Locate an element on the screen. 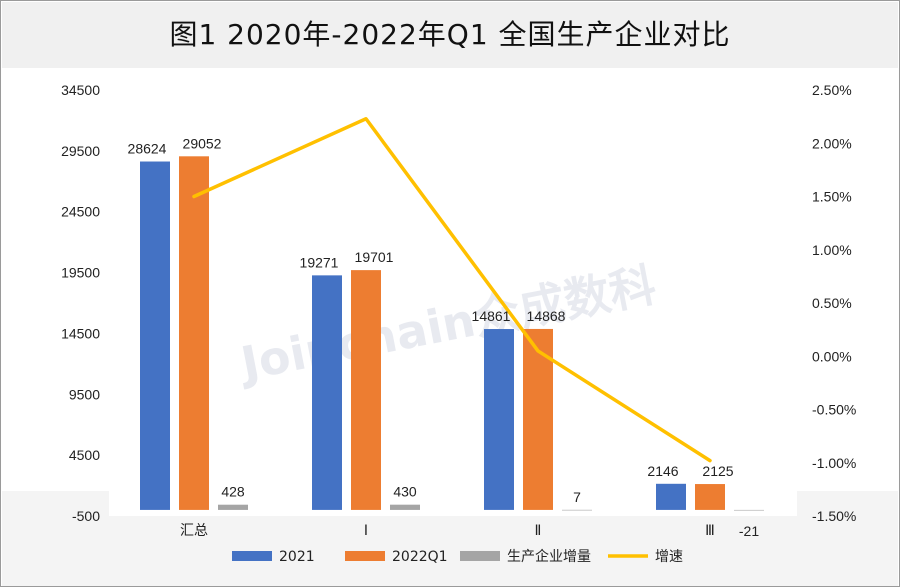 The image size is (900, 587). title-bar: 图1 2020年-2022年Q1 全国生产企业对比 is located at coordinates (450, 35).